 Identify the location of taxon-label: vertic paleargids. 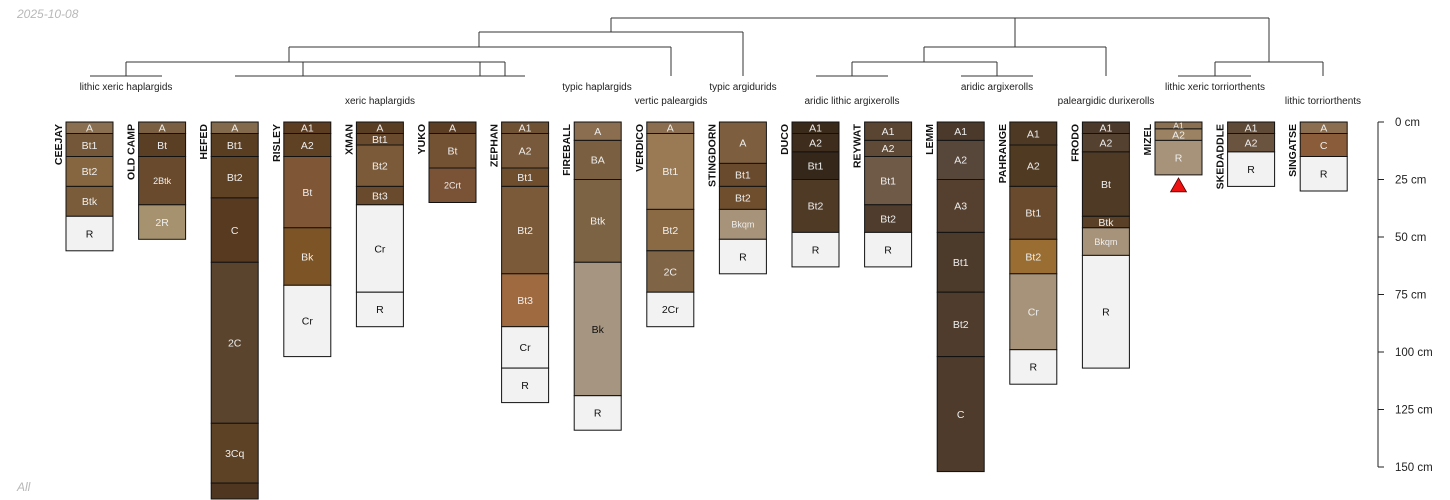
(671, 101).